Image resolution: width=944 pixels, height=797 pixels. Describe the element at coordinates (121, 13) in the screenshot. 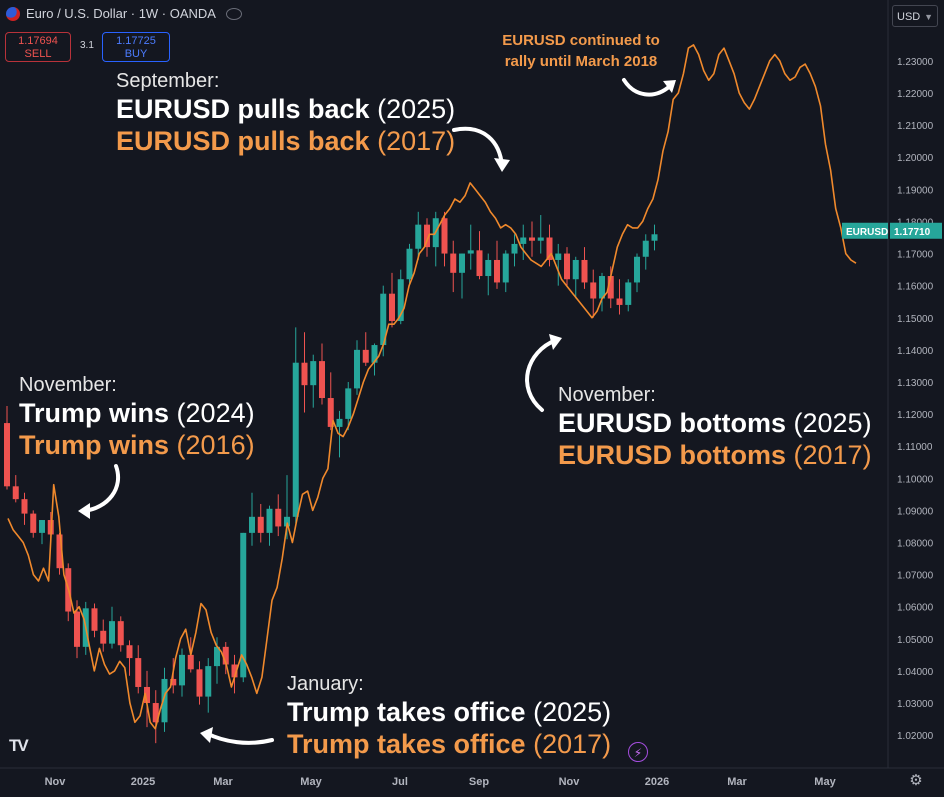

I see `symbol-title: Euro / U.S. Dollar · 1W · OANDA` at that location.